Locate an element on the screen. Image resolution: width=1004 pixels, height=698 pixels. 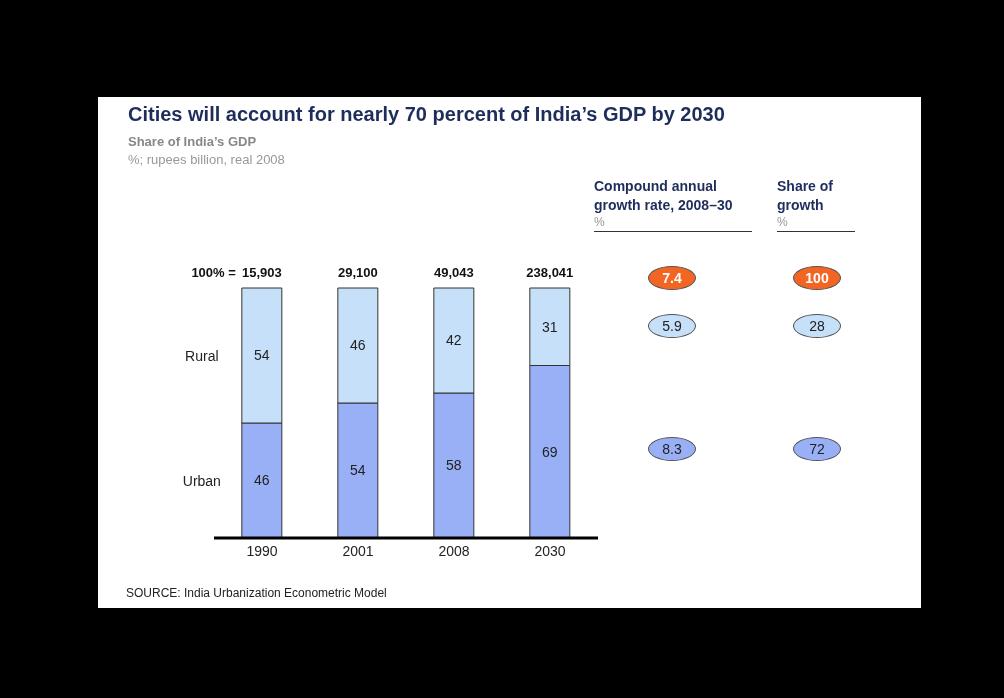
x-tick-label: 2008 is located at coordinates (454, 550).